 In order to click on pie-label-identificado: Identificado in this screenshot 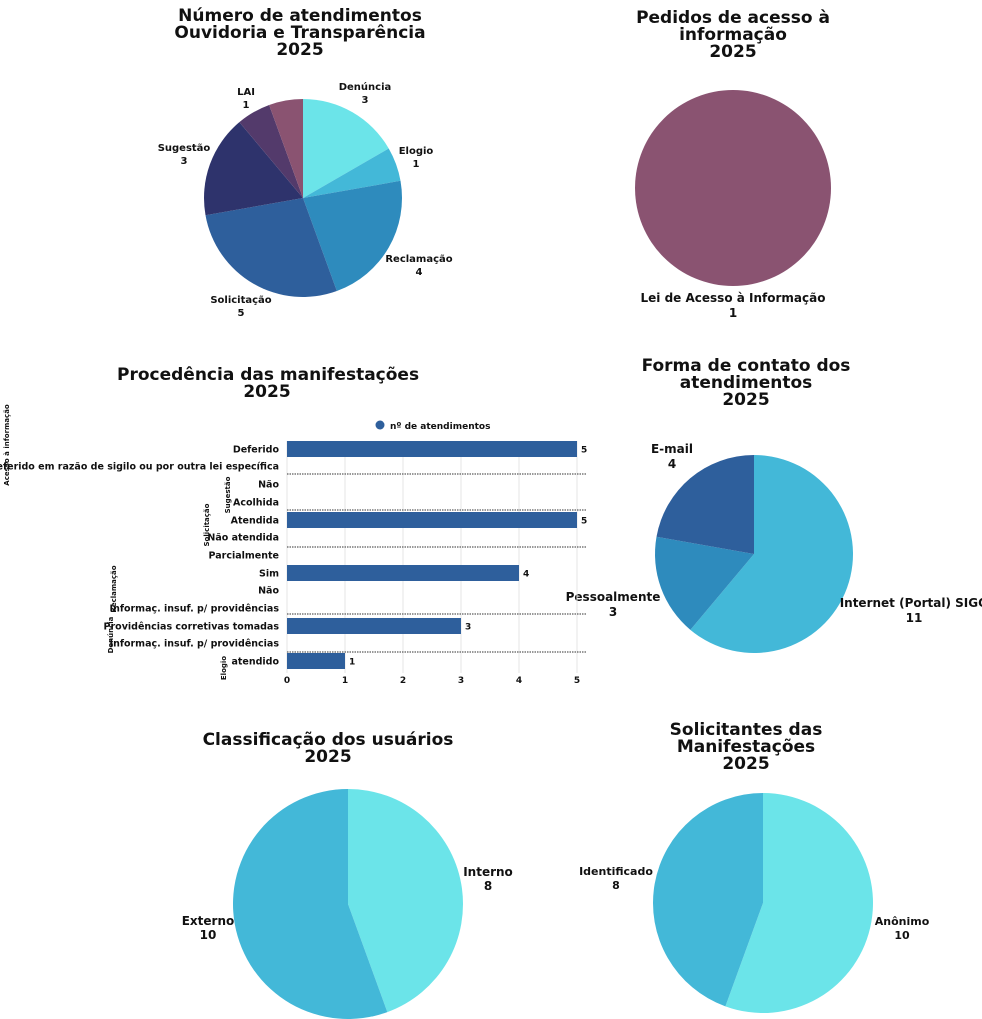, I will do `click(616, 871)`.